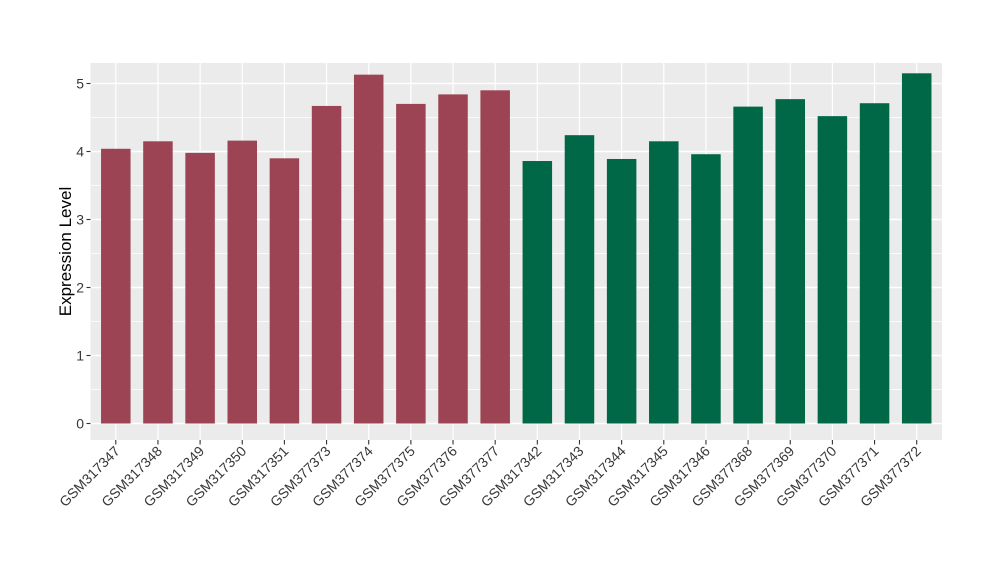 This screenshot has height=580, width=1000. Describe the element at coordinates (495, 257) in the screenshot. I see `bar-GSM377377` at that location.